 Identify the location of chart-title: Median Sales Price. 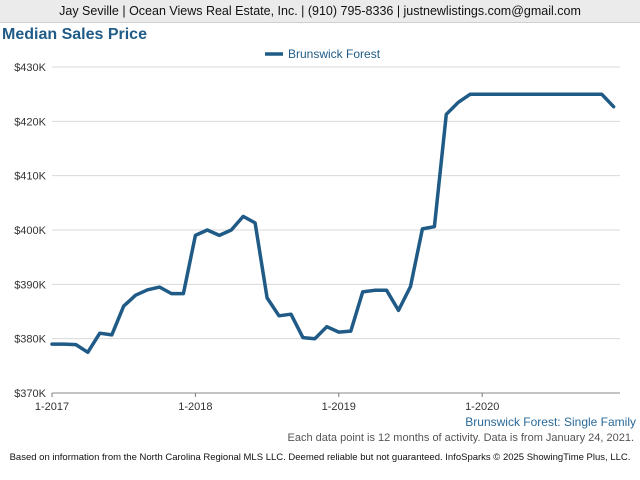
(74, 34).